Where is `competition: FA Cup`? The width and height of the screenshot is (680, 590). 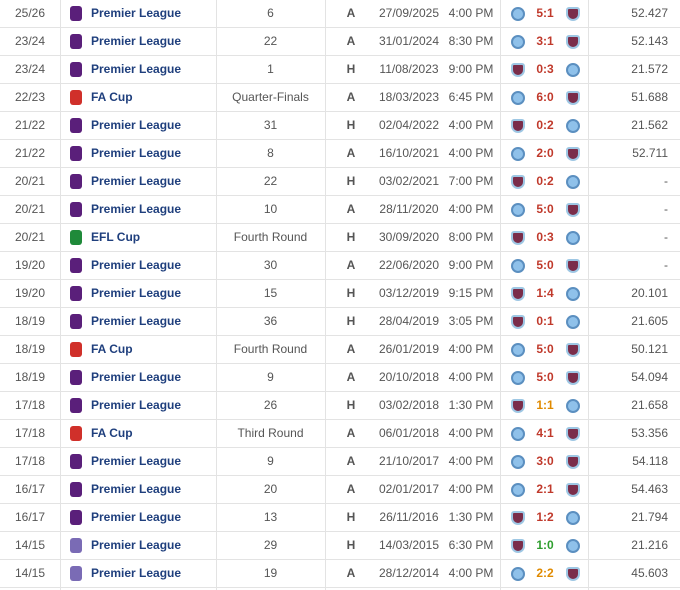 competition: FA Cup is located at coordinates (112, 433).